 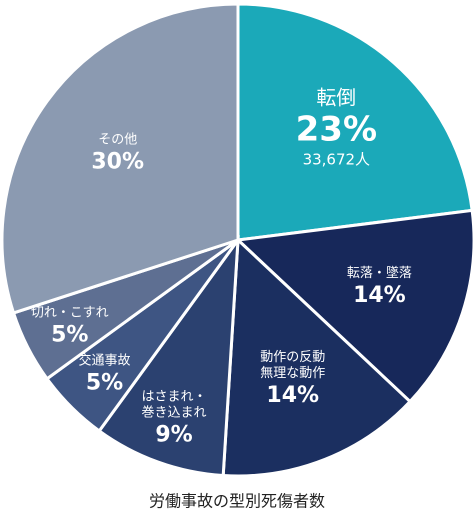 I want to click on chart-title: 労働事故の型別死傷者数, so click(x=237, y=501).